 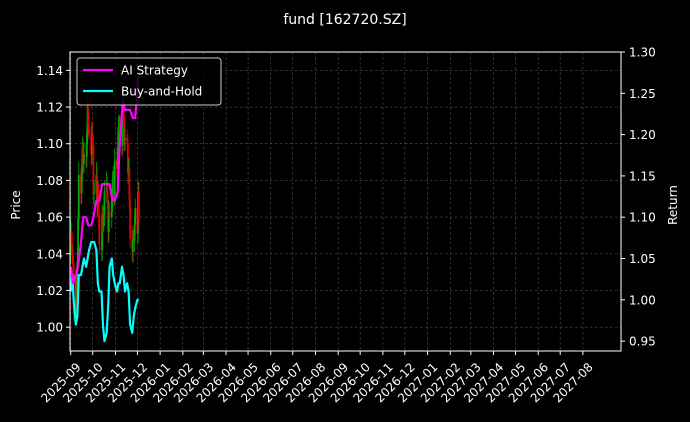 I want to click on series-line-buy-and-hold, so click(x=104, y=291).